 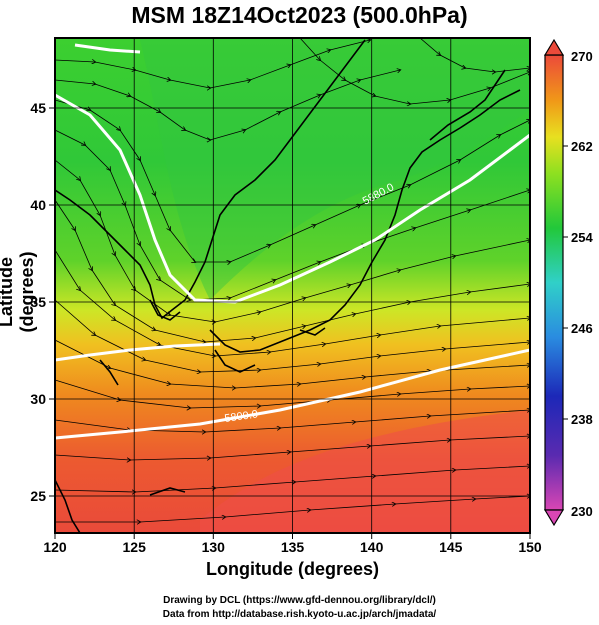 What do you see at coordinates (372, 547) in the screenshot?
I see `x-tick-140: 140` at bounding box center [372, 547].